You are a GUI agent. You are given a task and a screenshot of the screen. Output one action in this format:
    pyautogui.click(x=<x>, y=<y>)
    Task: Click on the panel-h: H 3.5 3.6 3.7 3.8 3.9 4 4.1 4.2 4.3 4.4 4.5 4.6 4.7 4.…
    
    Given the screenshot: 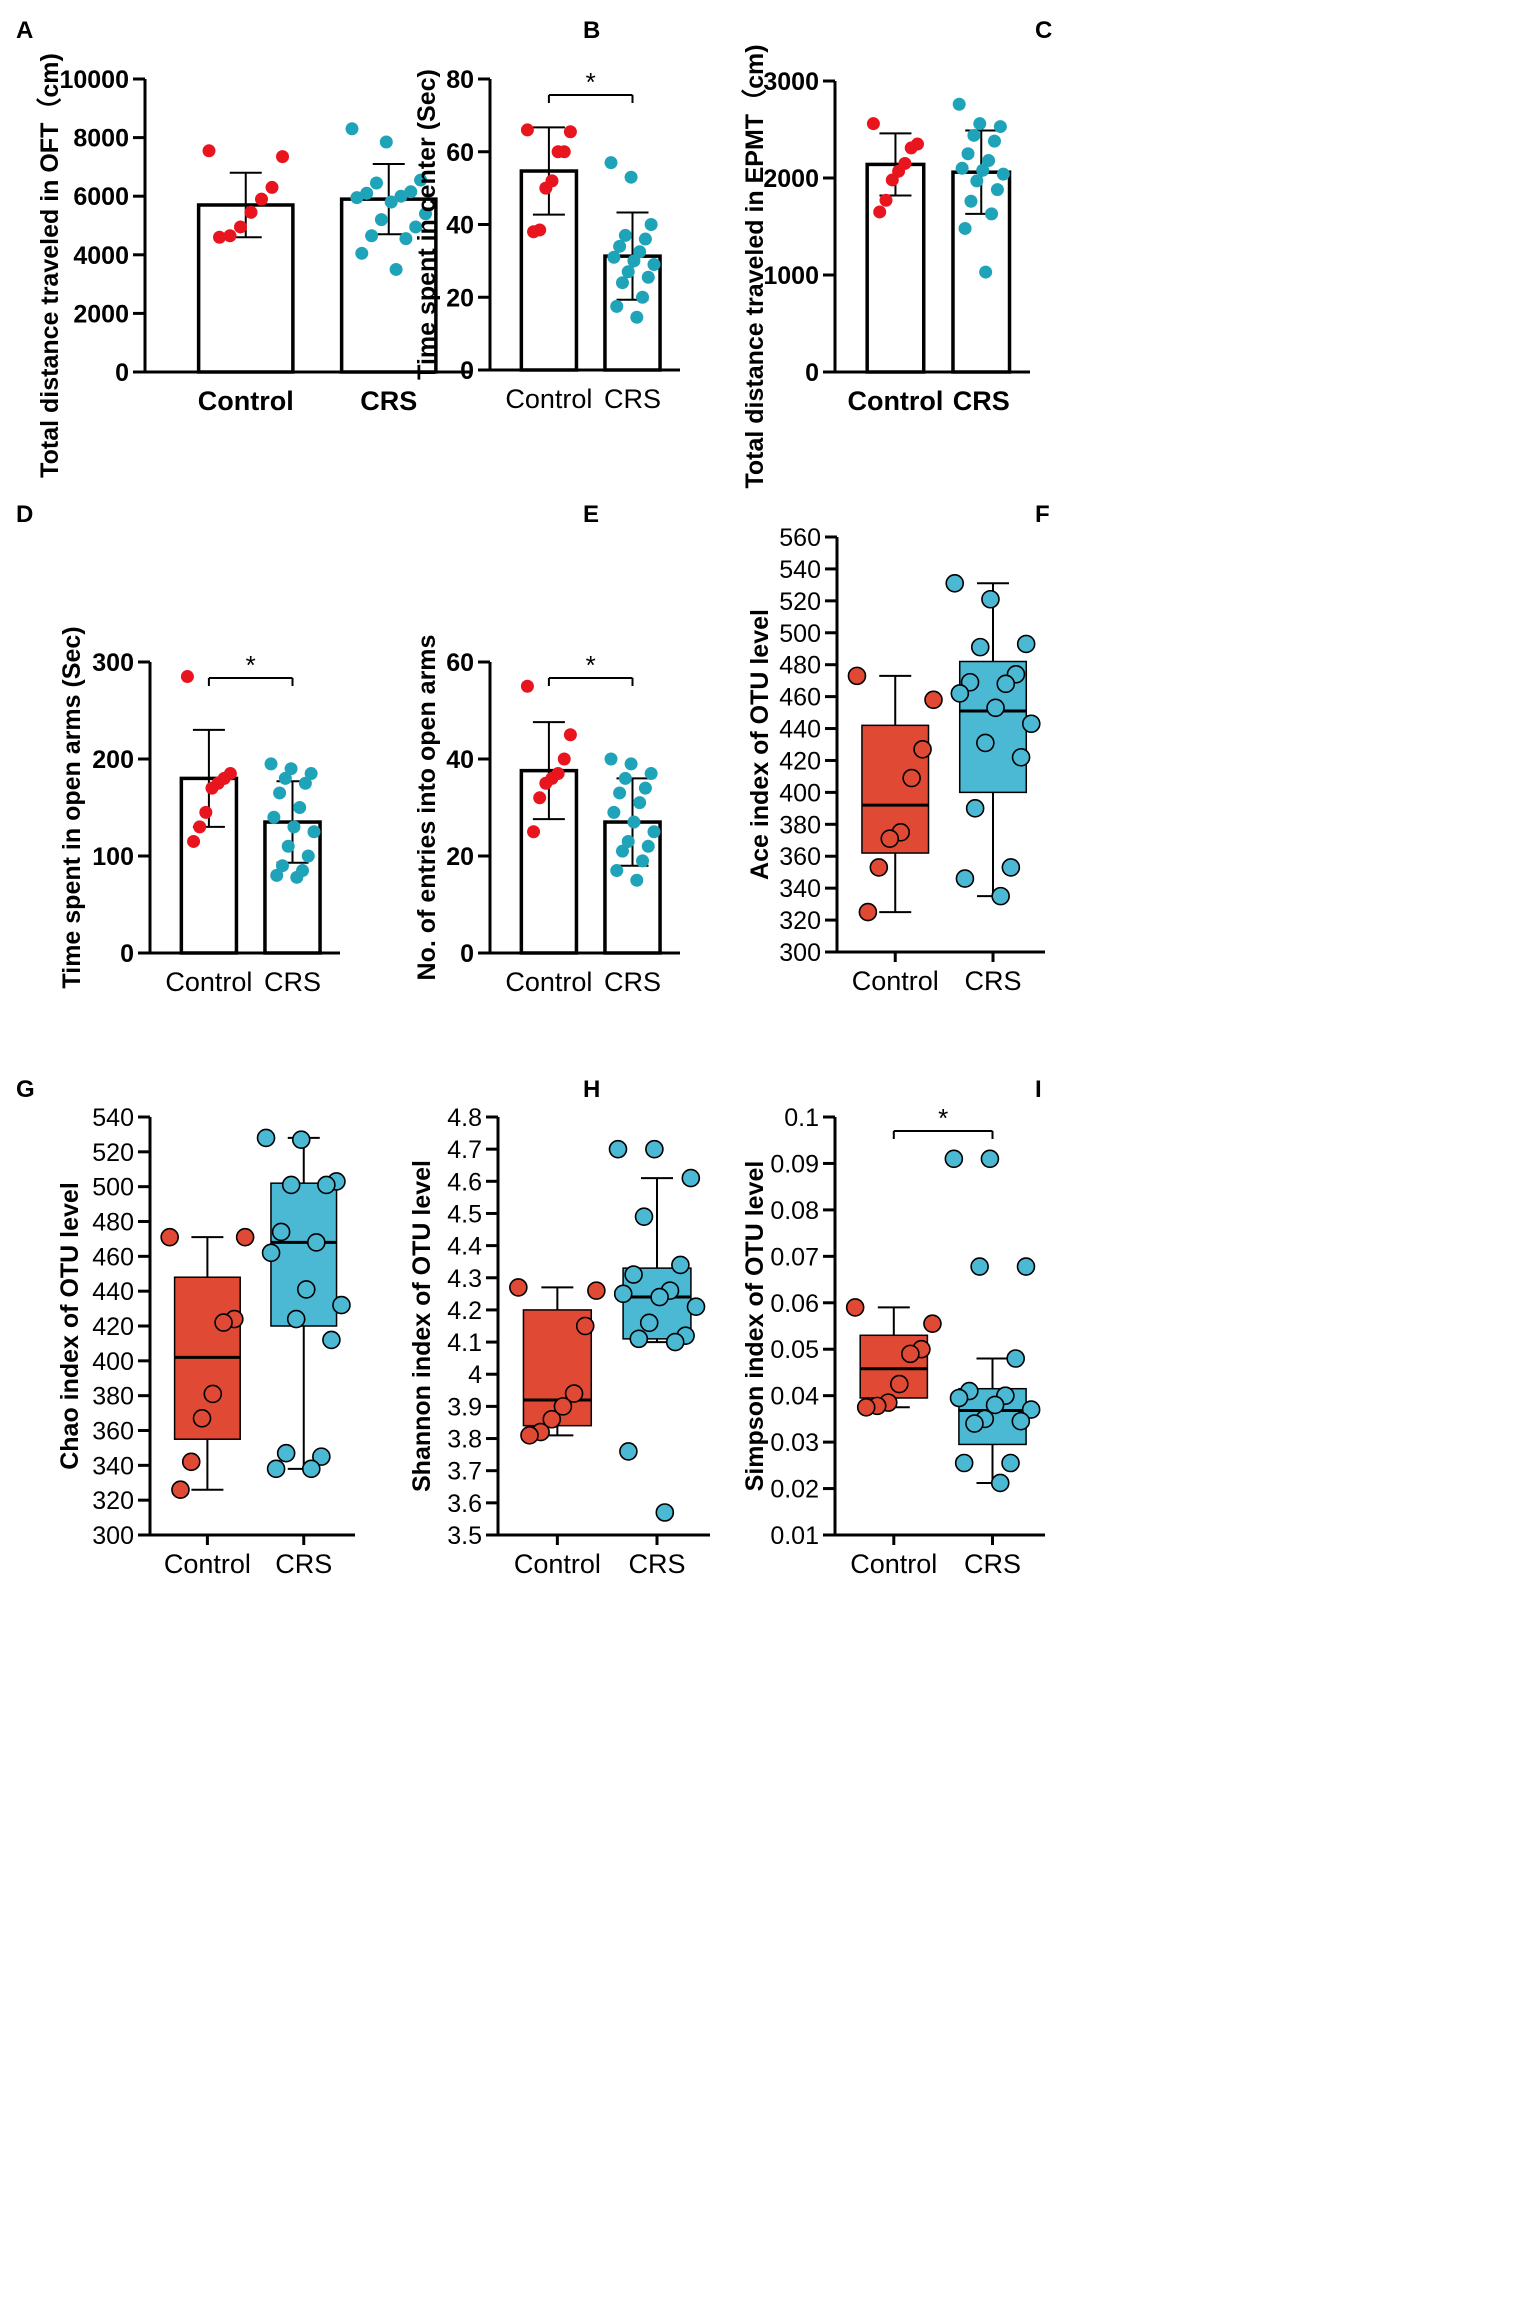 What is the action you would take?
    pyautogui.click(x=559, y=1327)
    